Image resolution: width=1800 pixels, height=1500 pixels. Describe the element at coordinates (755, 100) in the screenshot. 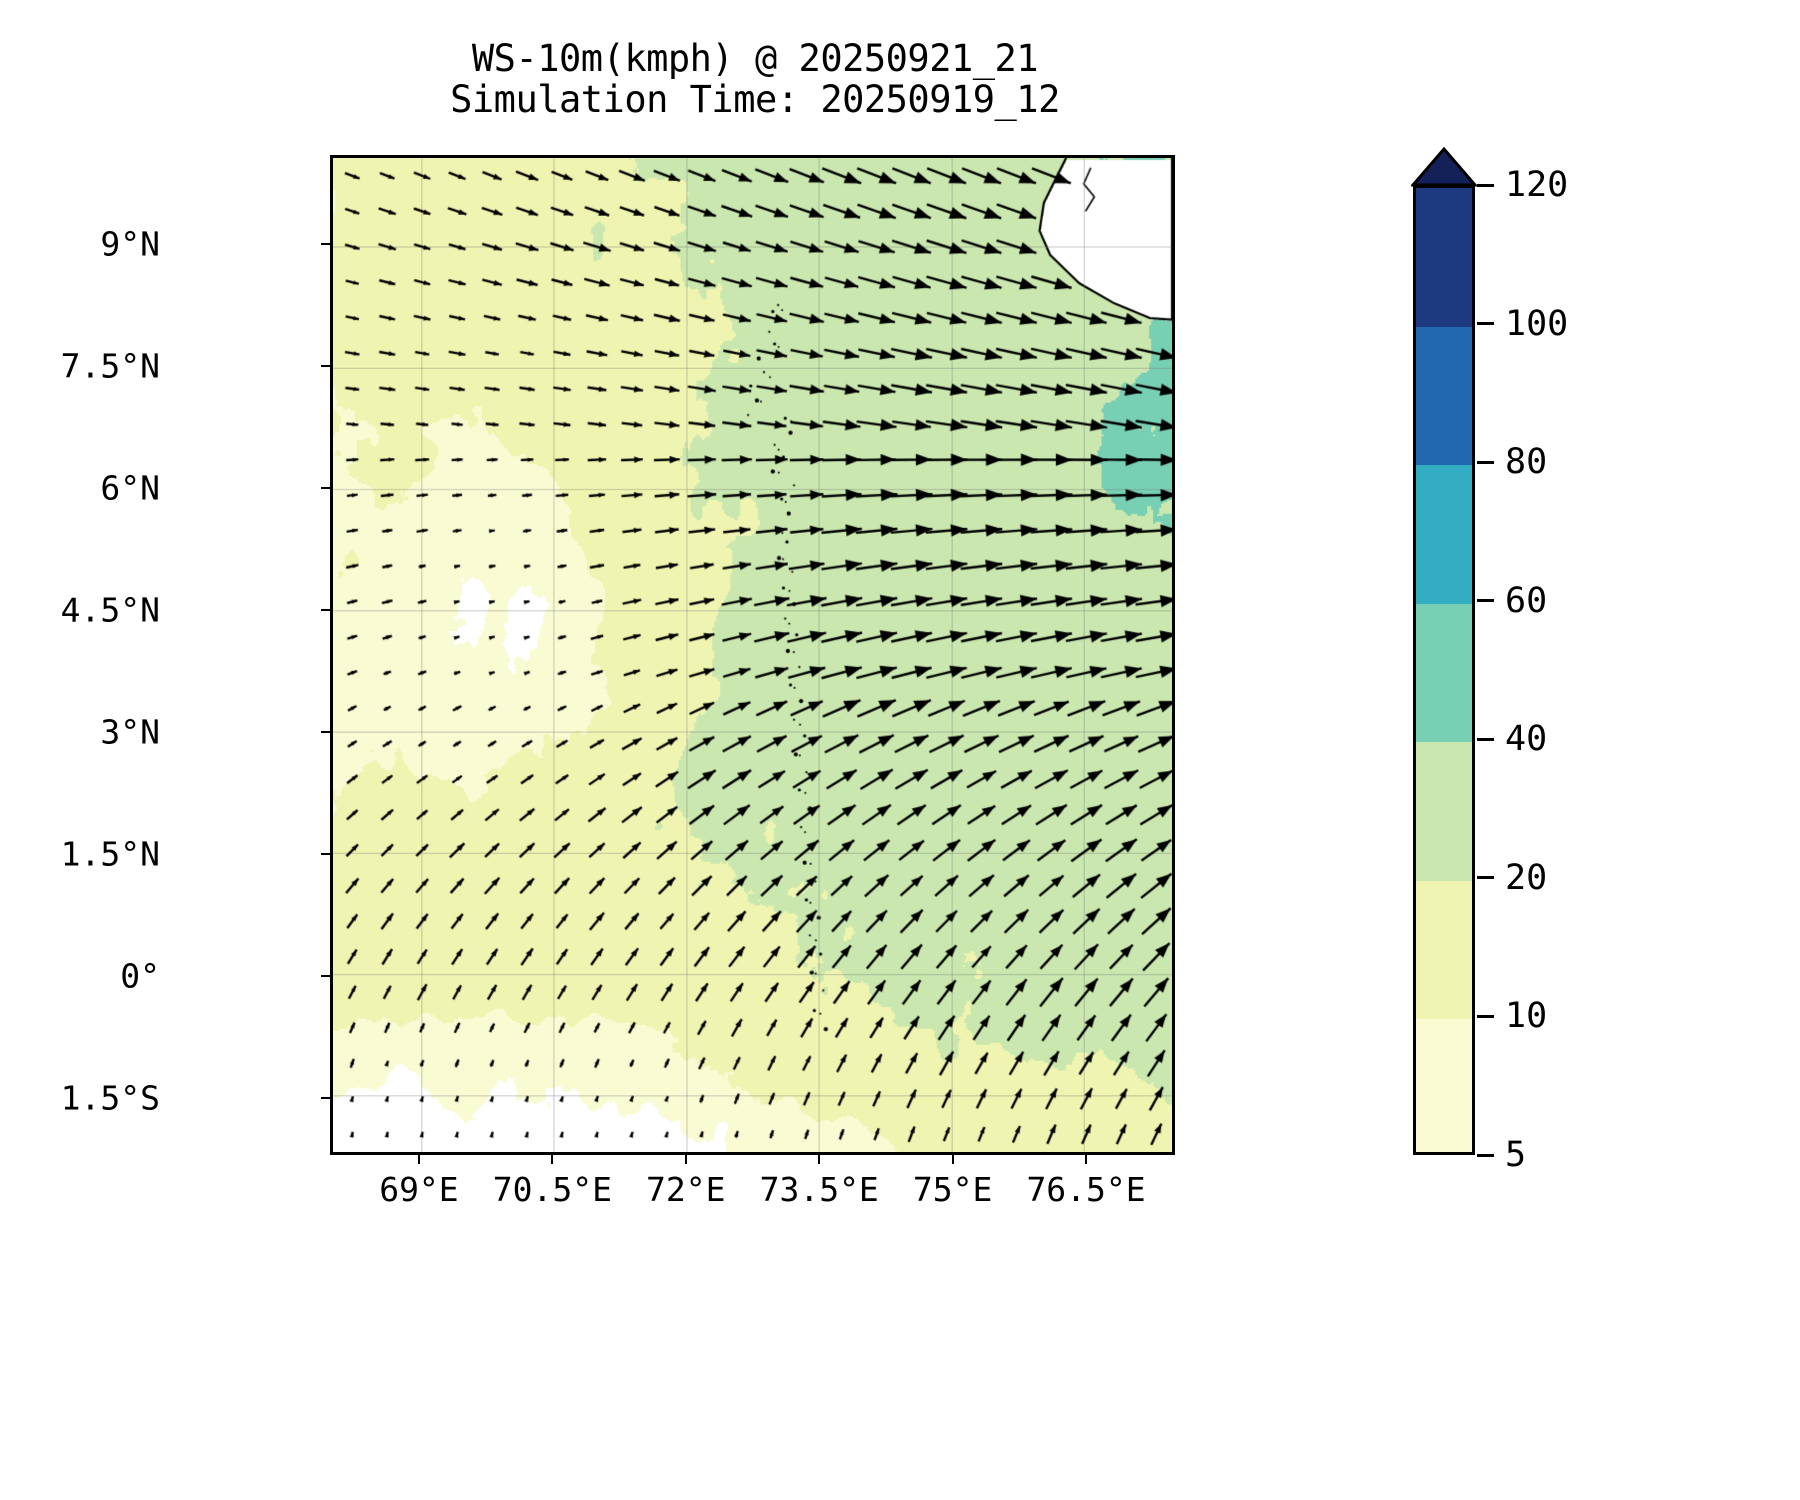

I see `title-line-2: Simulation Time: 20250919_12` at that location.